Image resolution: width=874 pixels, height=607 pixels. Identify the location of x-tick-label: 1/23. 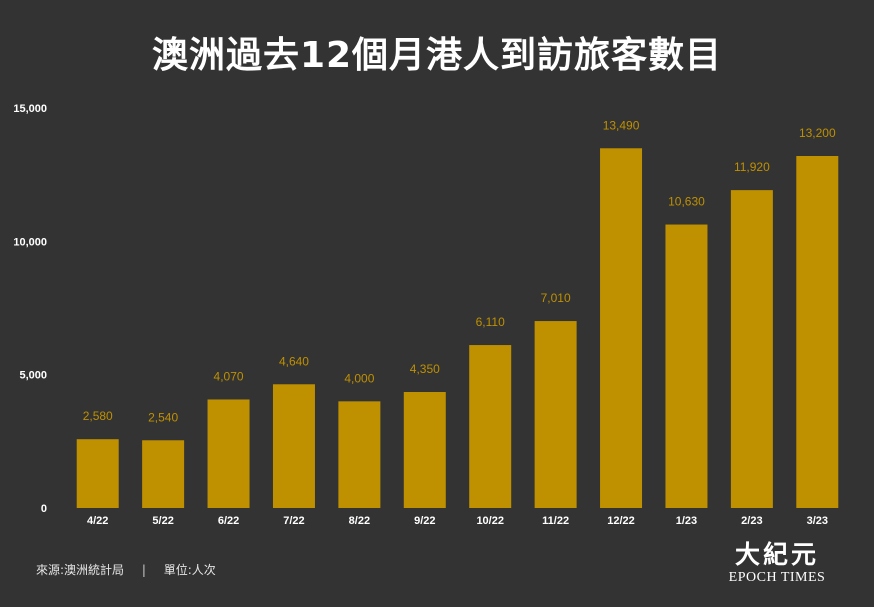
(686, 521).